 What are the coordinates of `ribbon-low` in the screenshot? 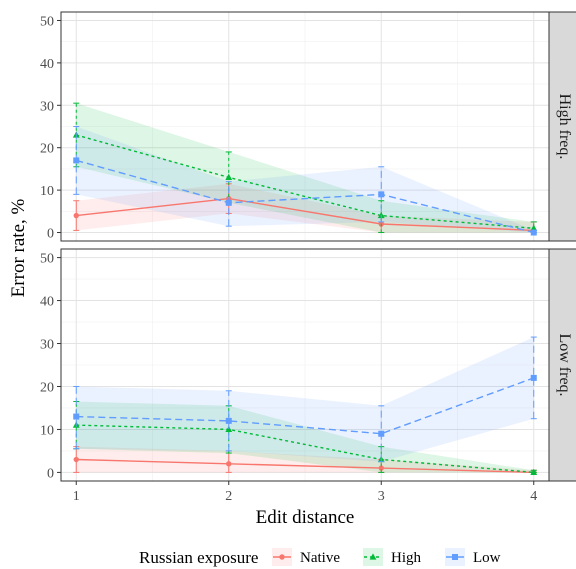 It's located at (305, 179).